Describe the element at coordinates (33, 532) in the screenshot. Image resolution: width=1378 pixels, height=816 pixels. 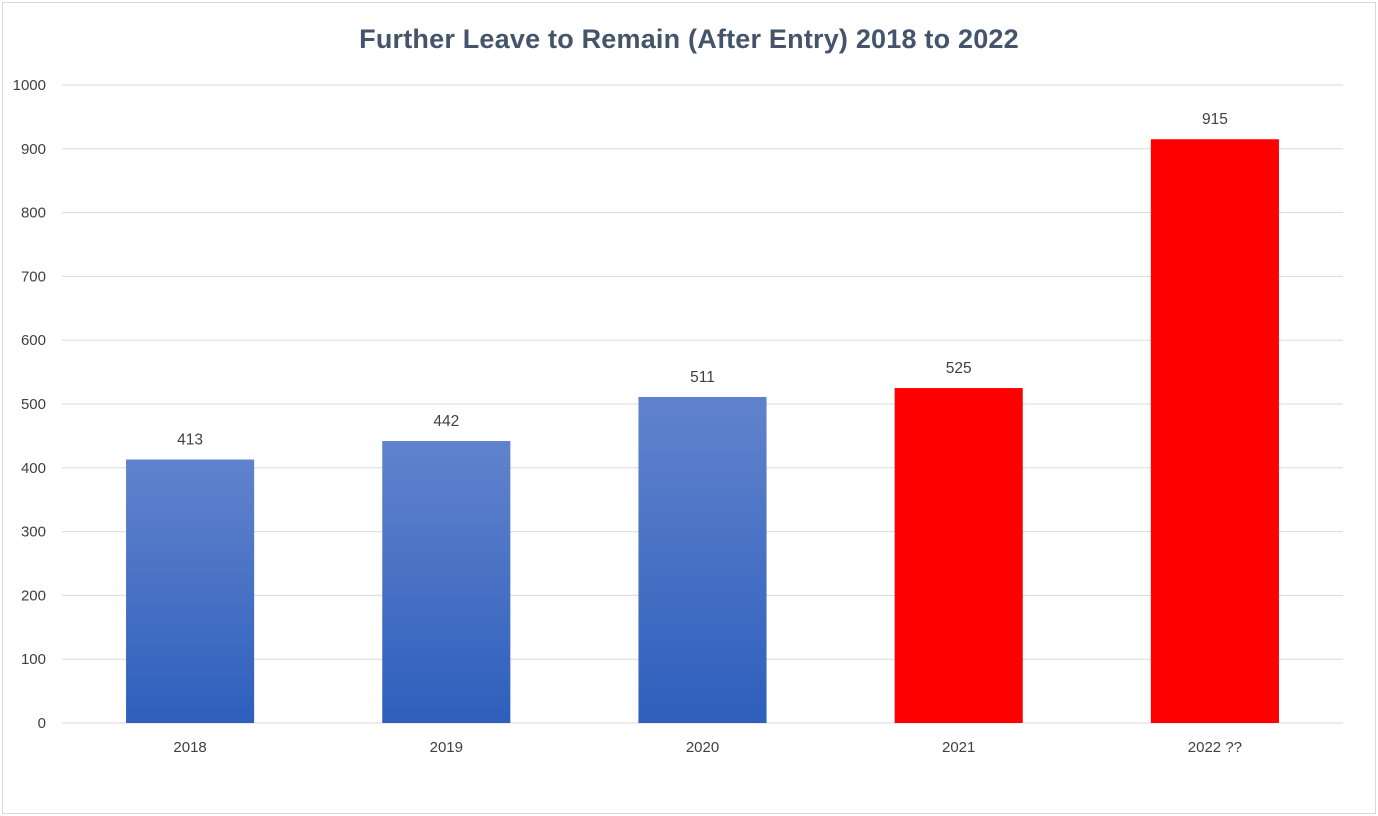
I see `y-tick-label: 300` at that location.